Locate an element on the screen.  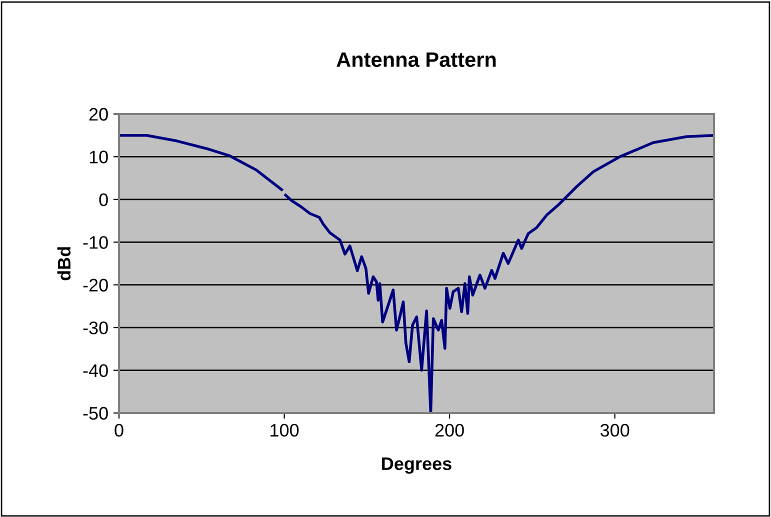
x-tick-label: 200 is located at coordinates (449, 430).